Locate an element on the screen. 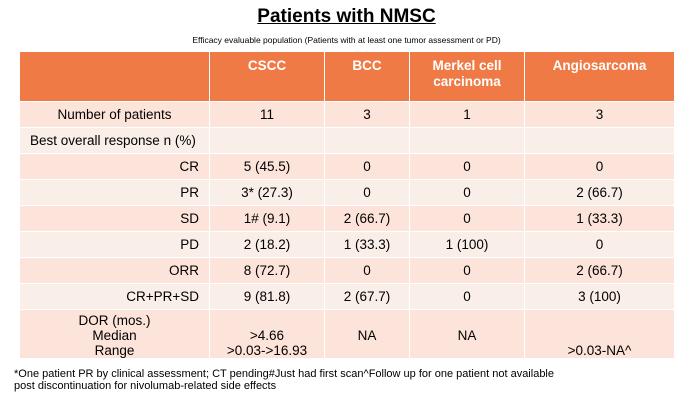 Image resolution: width=693 pixels, height=407 pixels. dor-range-label: Range is located at coordinates (114, 350).